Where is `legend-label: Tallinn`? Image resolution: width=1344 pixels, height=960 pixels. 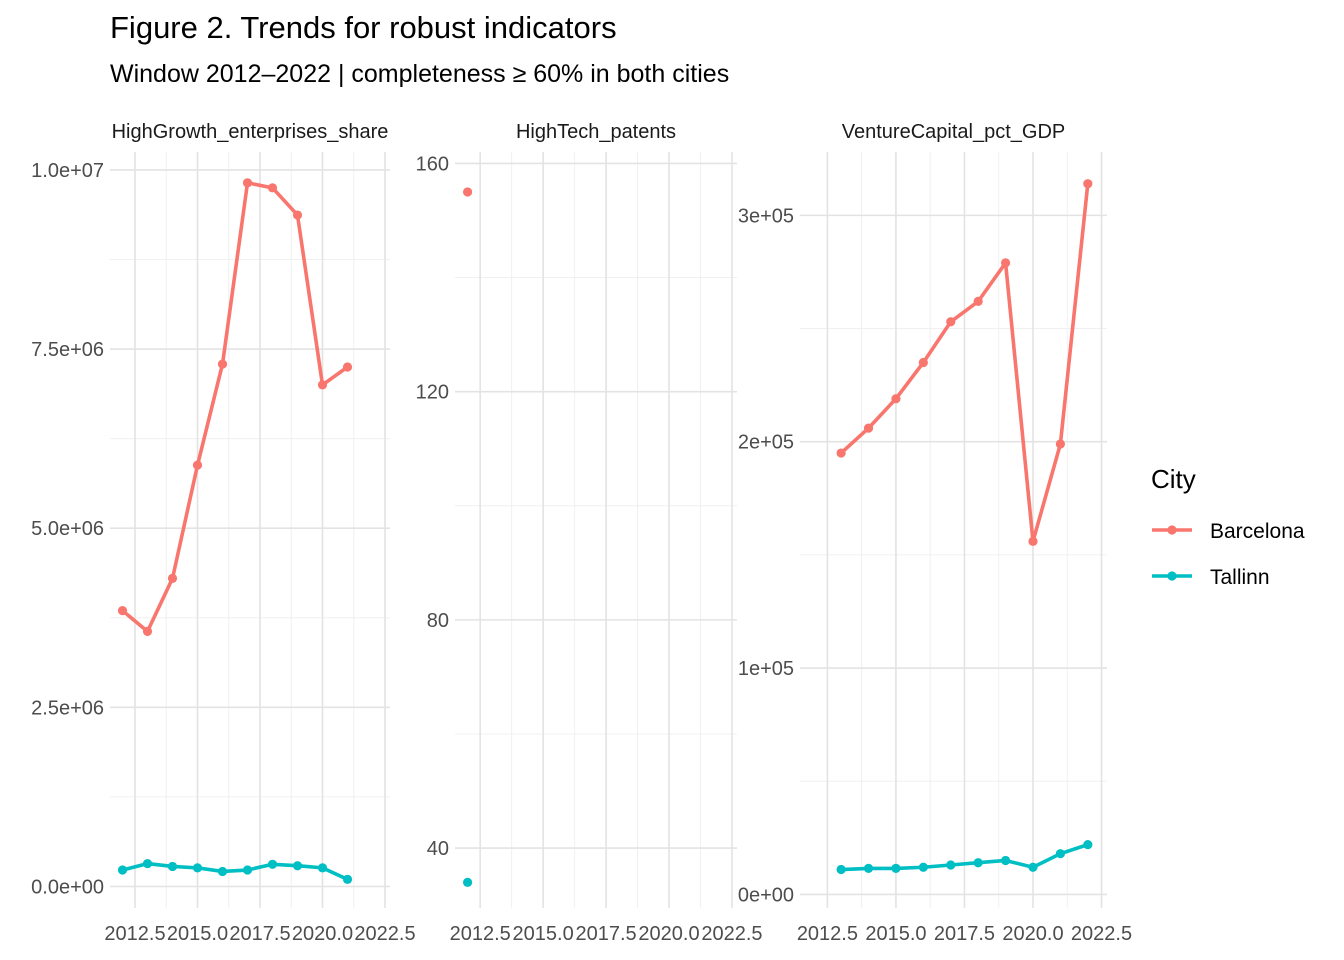 legend-label: Tallinn is located at coordinates (1240, 577).